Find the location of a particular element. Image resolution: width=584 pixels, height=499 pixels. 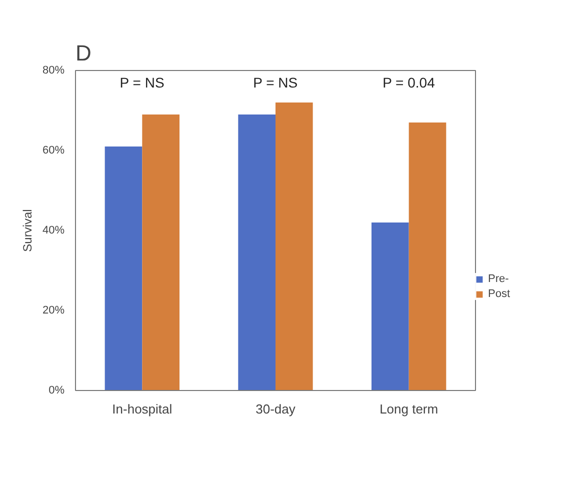

x-tick-label: 30-day is located at coordinates (276, 409).